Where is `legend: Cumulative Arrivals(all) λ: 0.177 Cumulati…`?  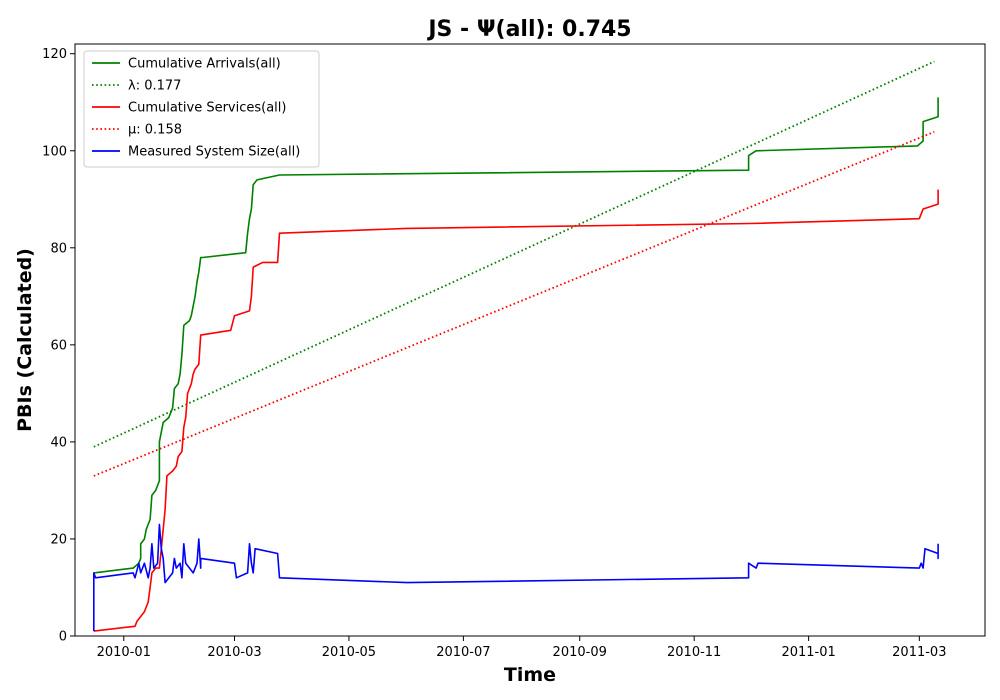 legend: Cumulative Arrivals(all) λ: 0.177 Cumulati… is located at coordinates (201, 109).